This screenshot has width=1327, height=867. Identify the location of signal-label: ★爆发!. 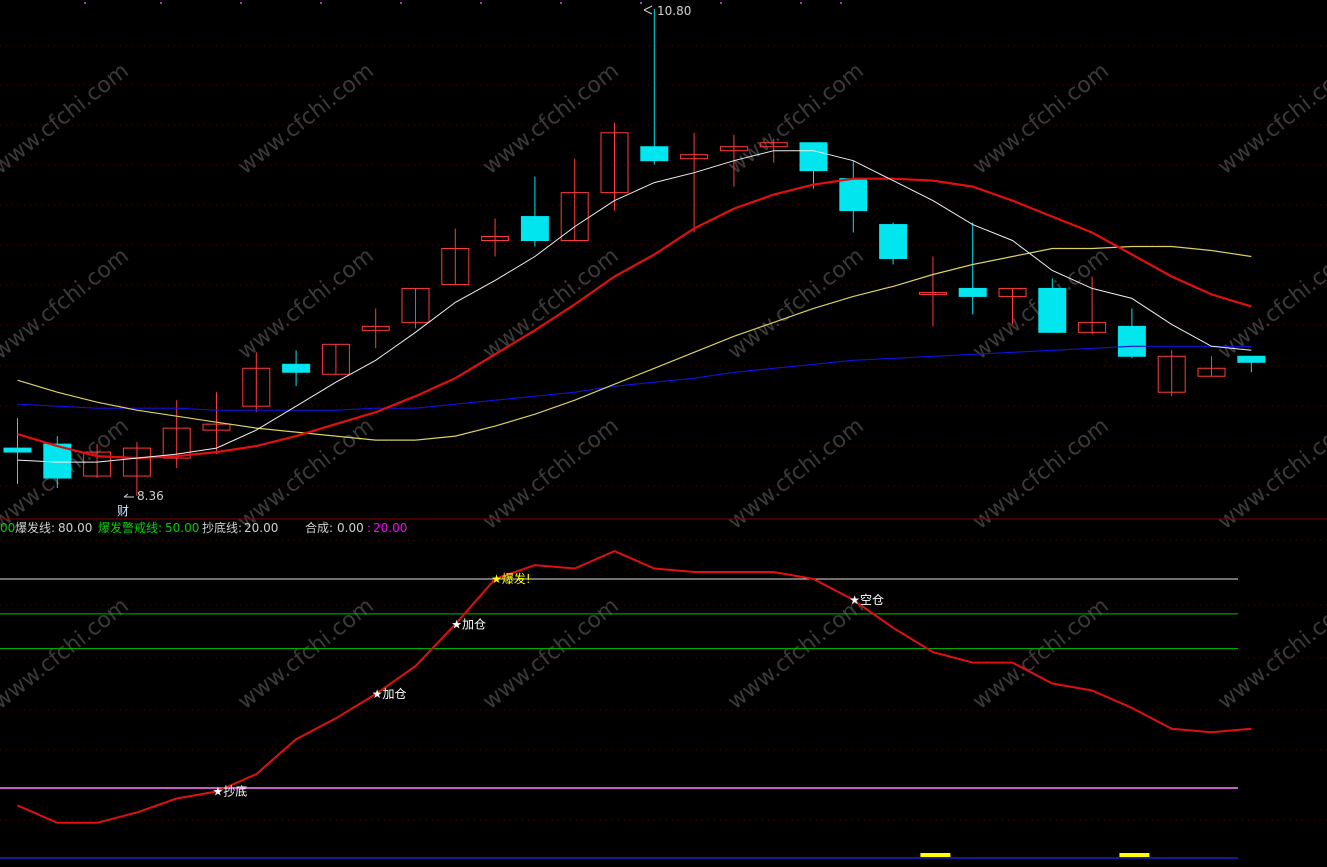
(511, 578).